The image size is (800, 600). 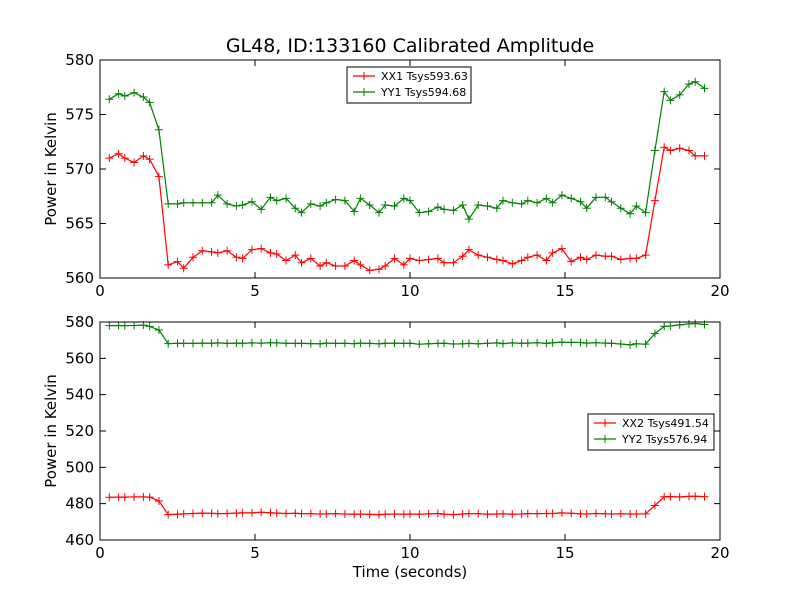 I want to click on y-axis-label: Power in Kelvin, so click(x=51, y=169).